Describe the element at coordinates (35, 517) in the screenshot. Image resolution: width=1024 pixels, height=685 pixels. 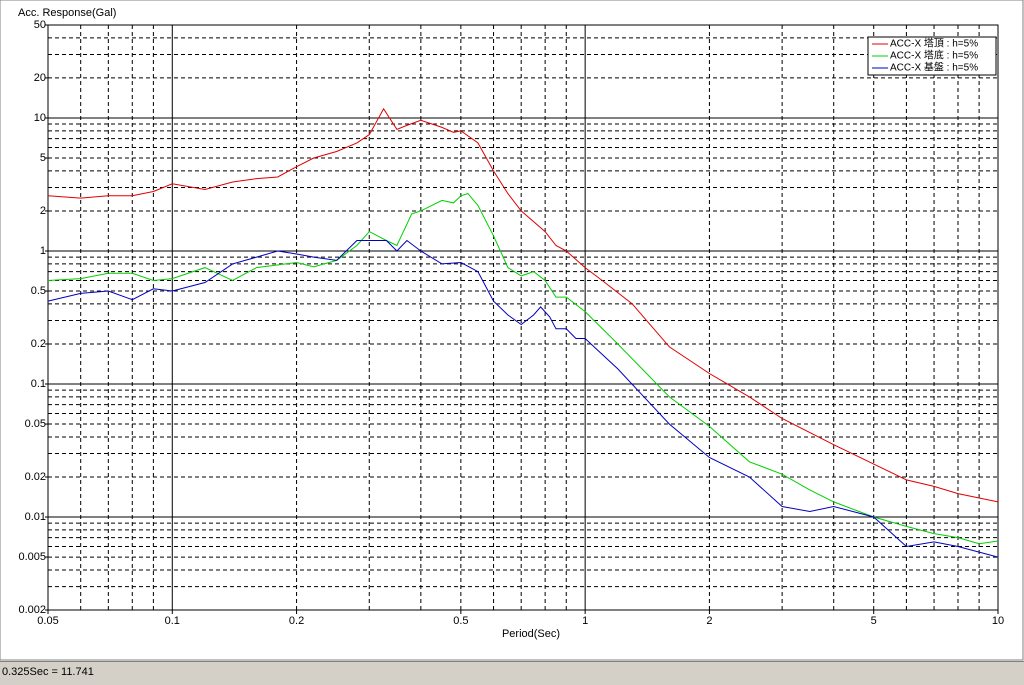
I see `y-tick-label: 0.01` at that location.